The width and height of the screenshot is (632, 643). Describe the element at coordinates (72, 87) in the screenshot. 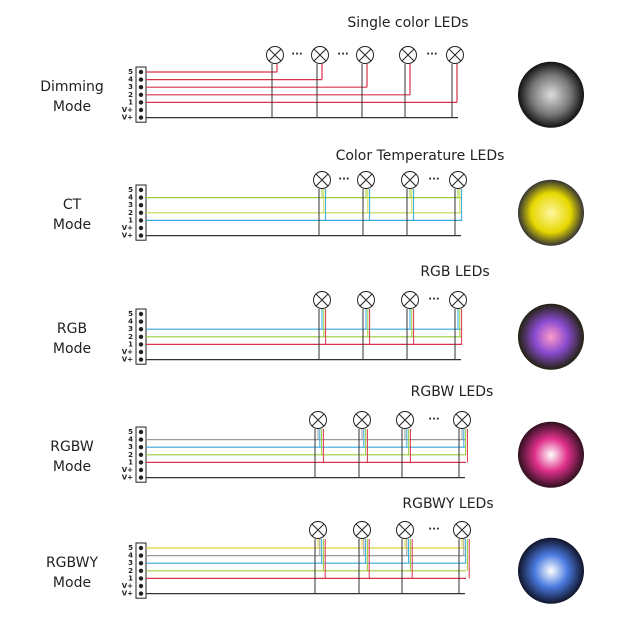

I see `mode-label: Dimming` at that location.